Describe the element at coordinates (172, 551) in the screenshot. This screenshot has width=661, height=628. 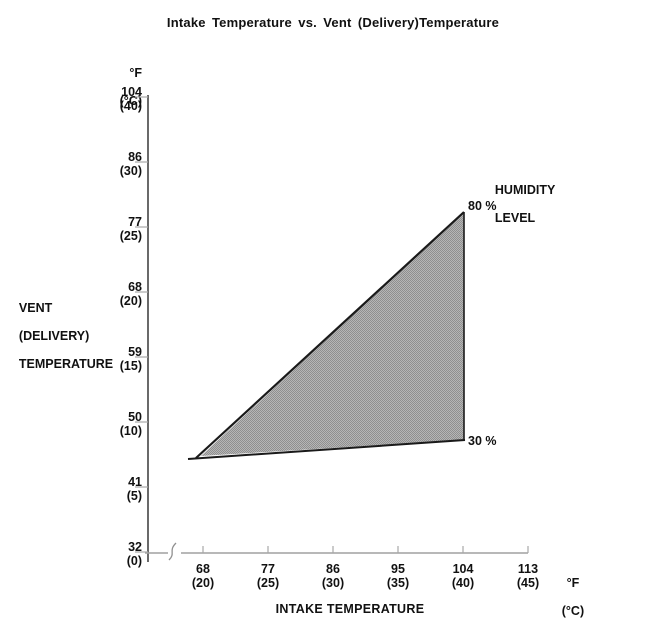
I see `axis-break-icon` at that location.